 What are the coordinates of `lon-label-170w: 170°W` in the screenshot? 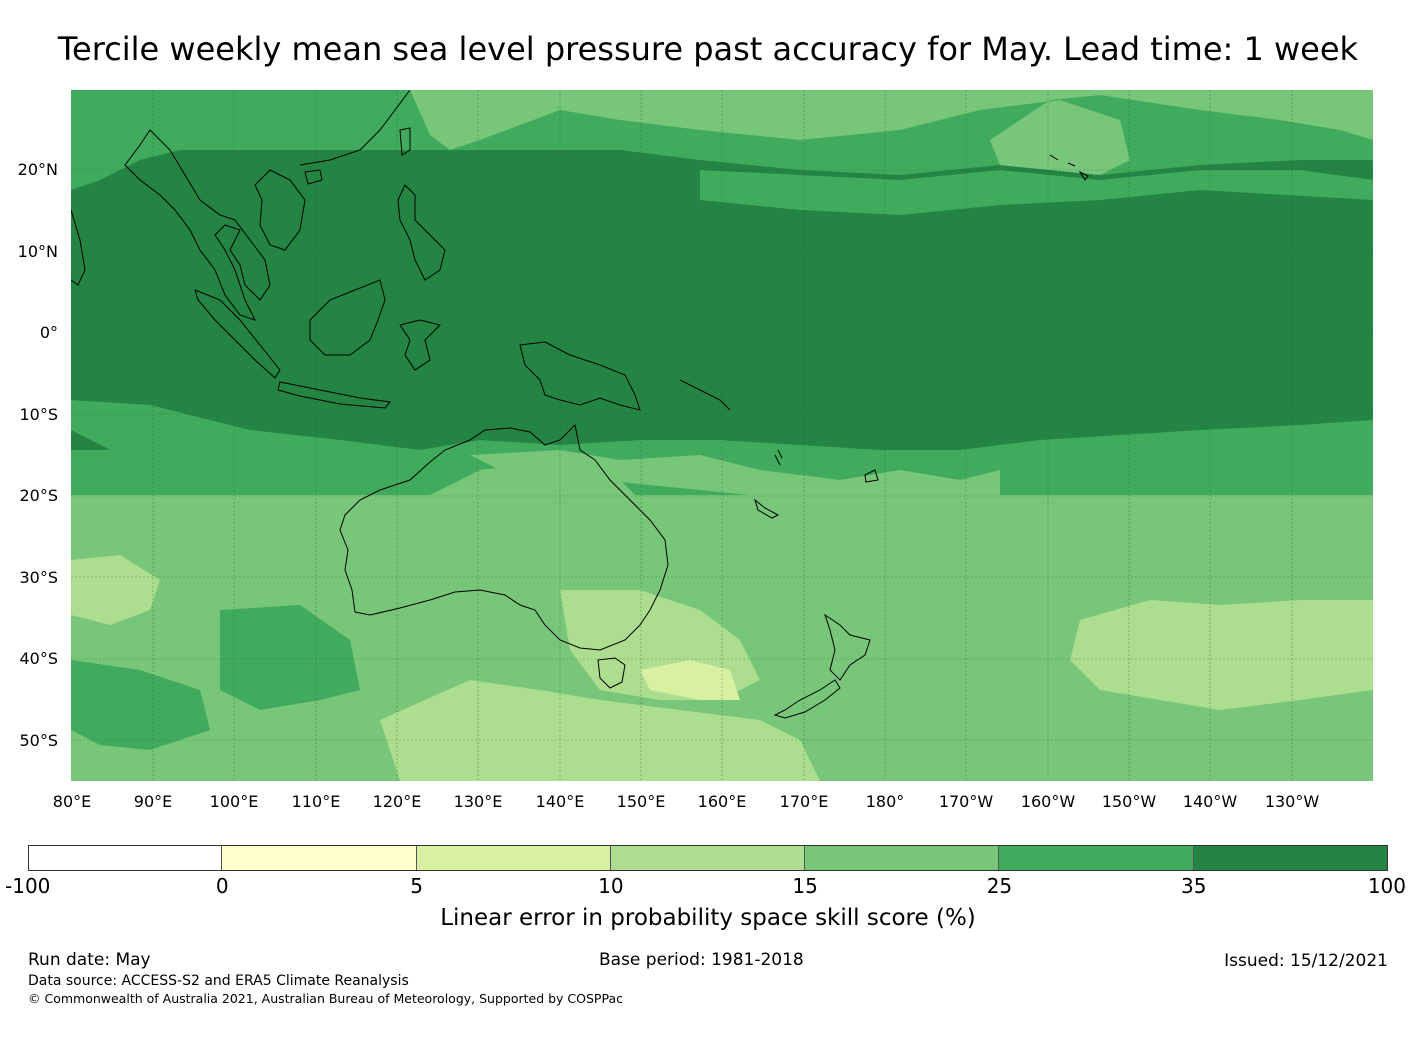 It's located at (966, 801).